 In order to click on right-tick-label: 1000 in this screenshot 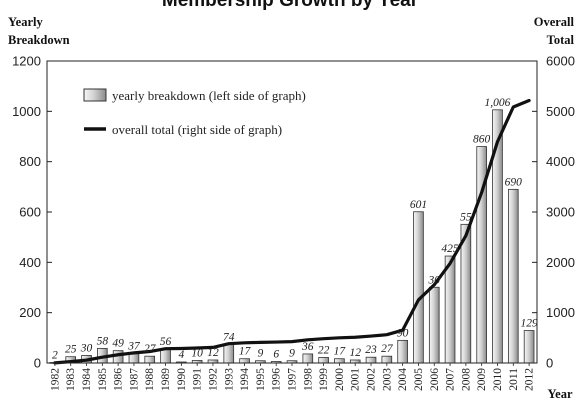, I will do `click(560, 312)`.